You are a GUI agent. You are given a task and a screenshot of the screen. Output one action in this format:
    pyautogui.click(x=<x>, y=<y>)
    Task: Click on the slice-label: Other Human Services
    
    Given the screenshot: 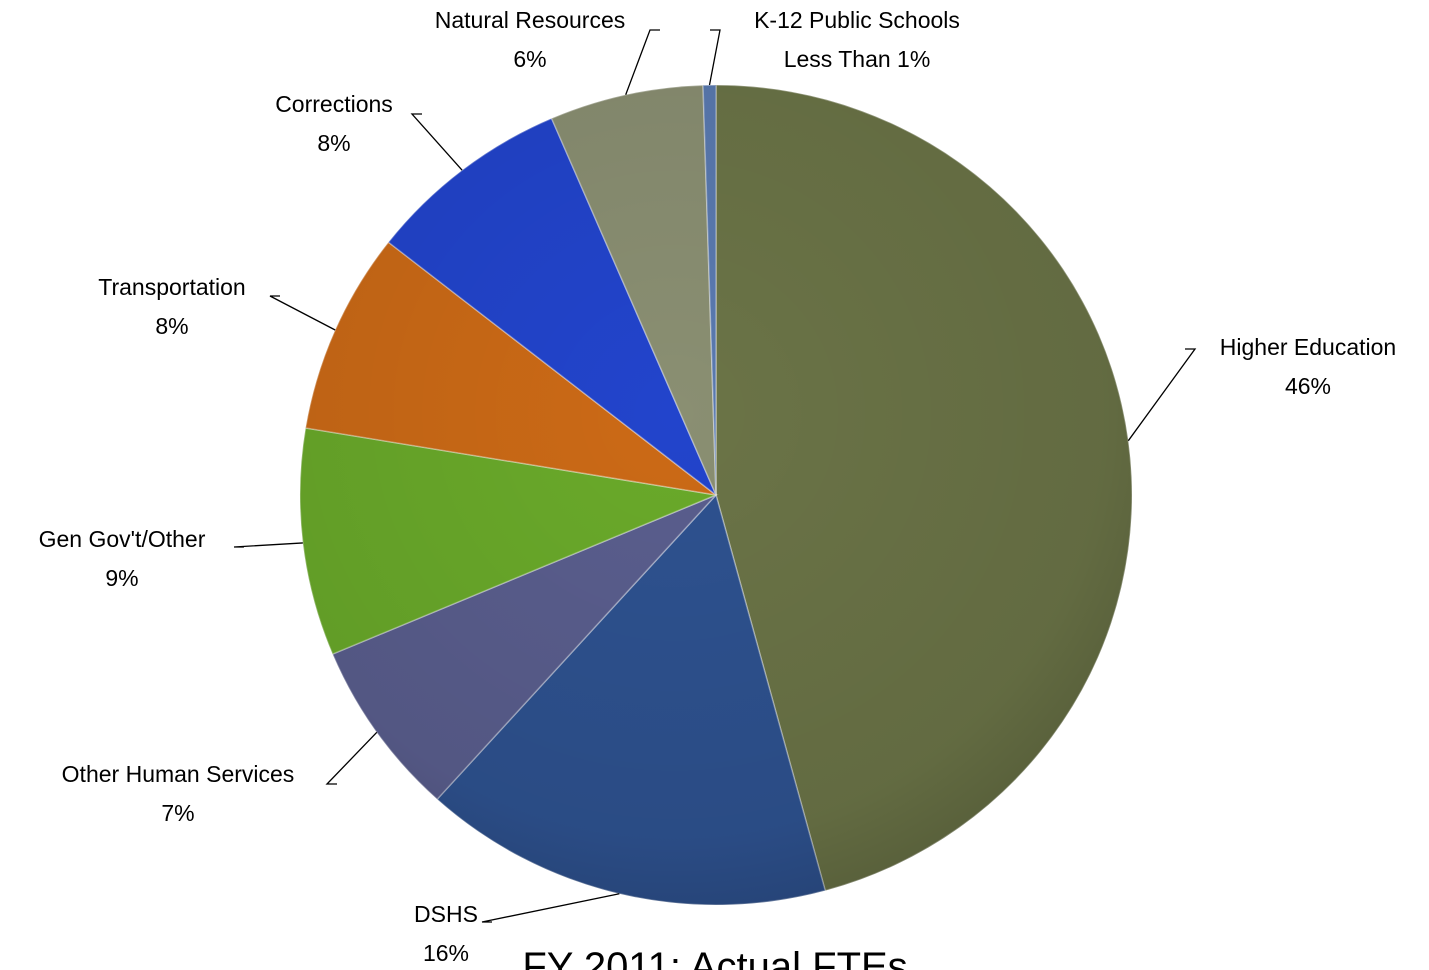 What is the action you would take?
    pyautogui.click(x=178, y=774)
    